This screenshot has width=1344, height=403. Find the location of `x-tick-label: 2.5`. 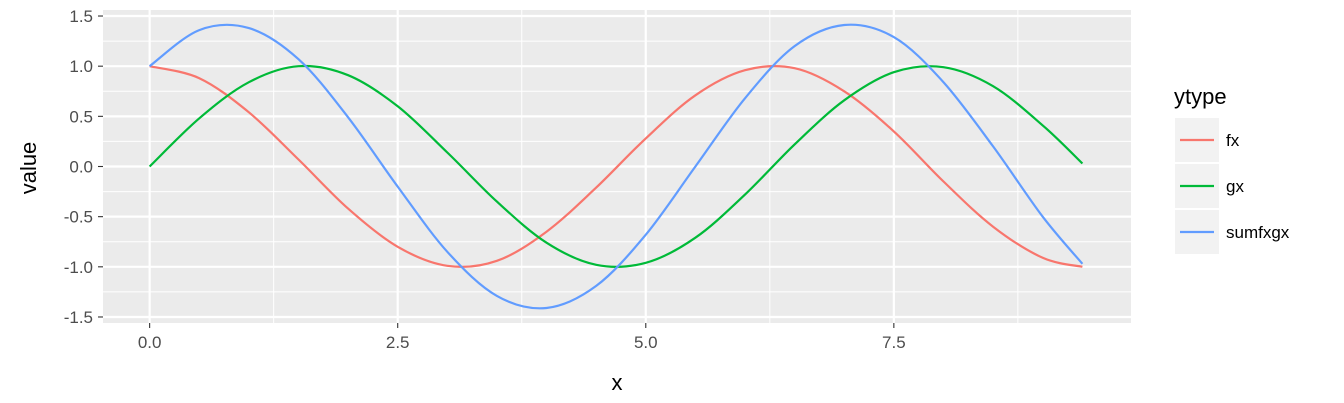

x-tick-label: 2.5 is located at coordinates (398, 342).